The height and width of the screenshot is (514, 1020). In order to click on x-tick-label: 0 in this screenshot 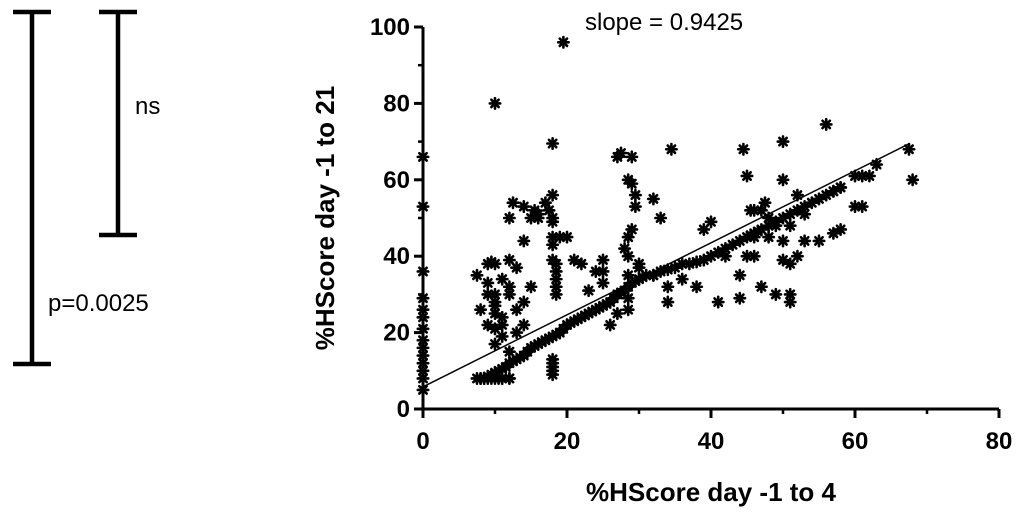, I will do `click(422, 441)`.